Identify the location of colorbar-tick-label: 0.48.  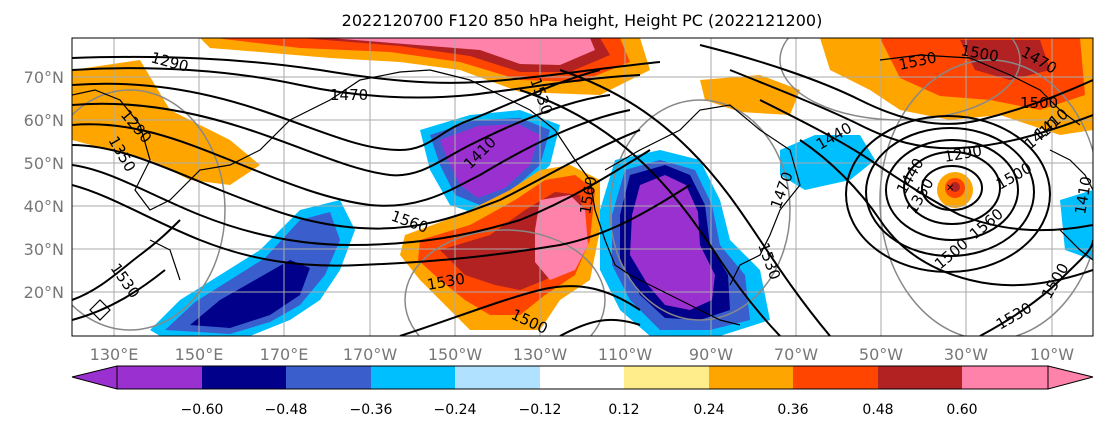
(877, 410).